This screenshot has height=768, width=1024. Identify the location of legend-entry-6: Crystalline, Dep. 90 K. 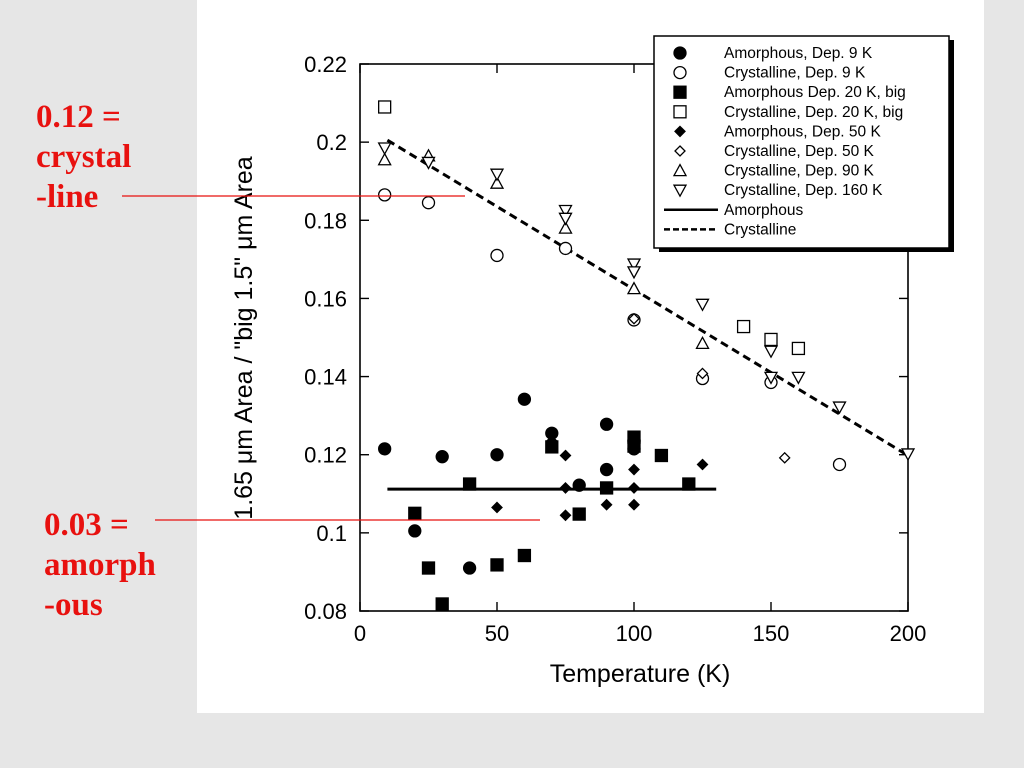
(799, 171).